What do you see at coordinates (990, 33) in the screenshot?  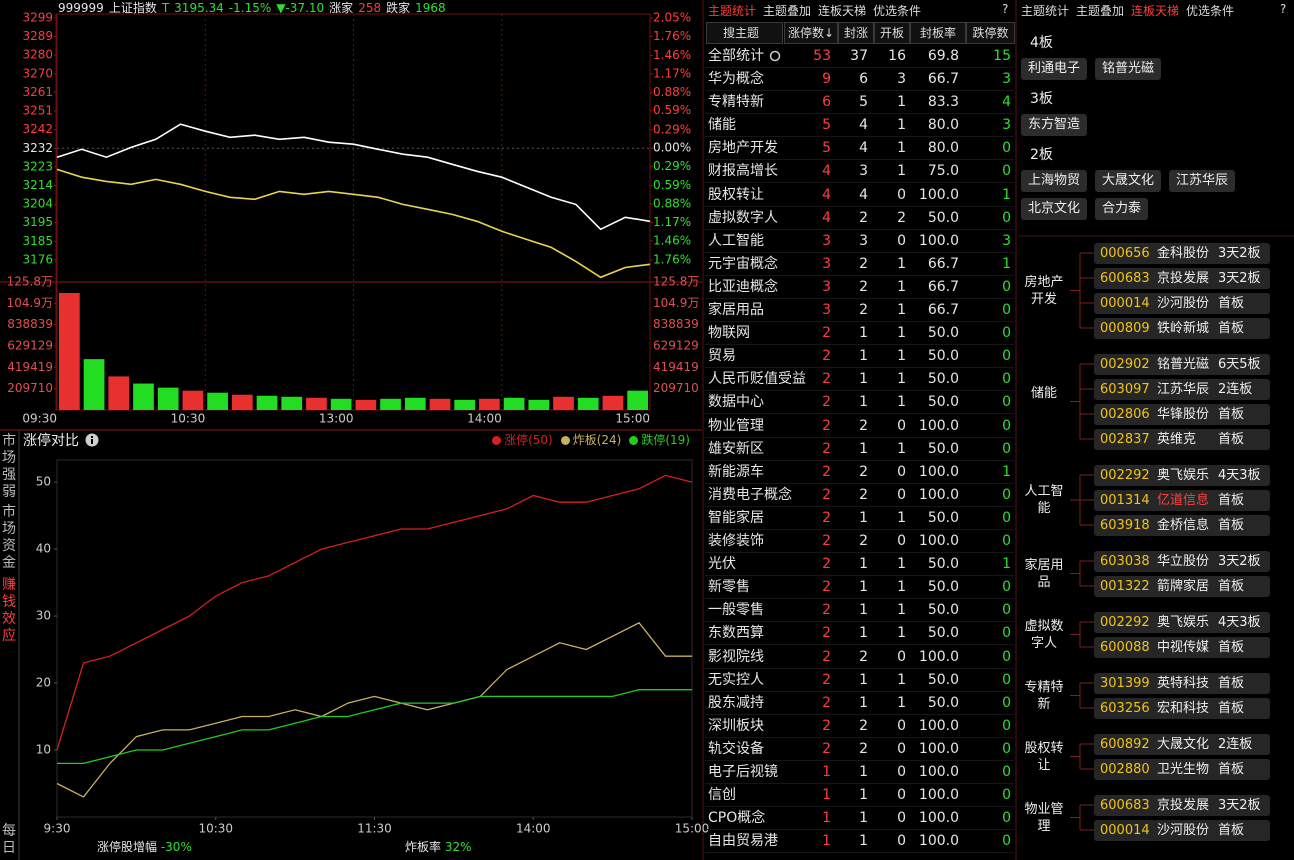 I see `column-header: 跌停数` at bounding box center [990, 33].